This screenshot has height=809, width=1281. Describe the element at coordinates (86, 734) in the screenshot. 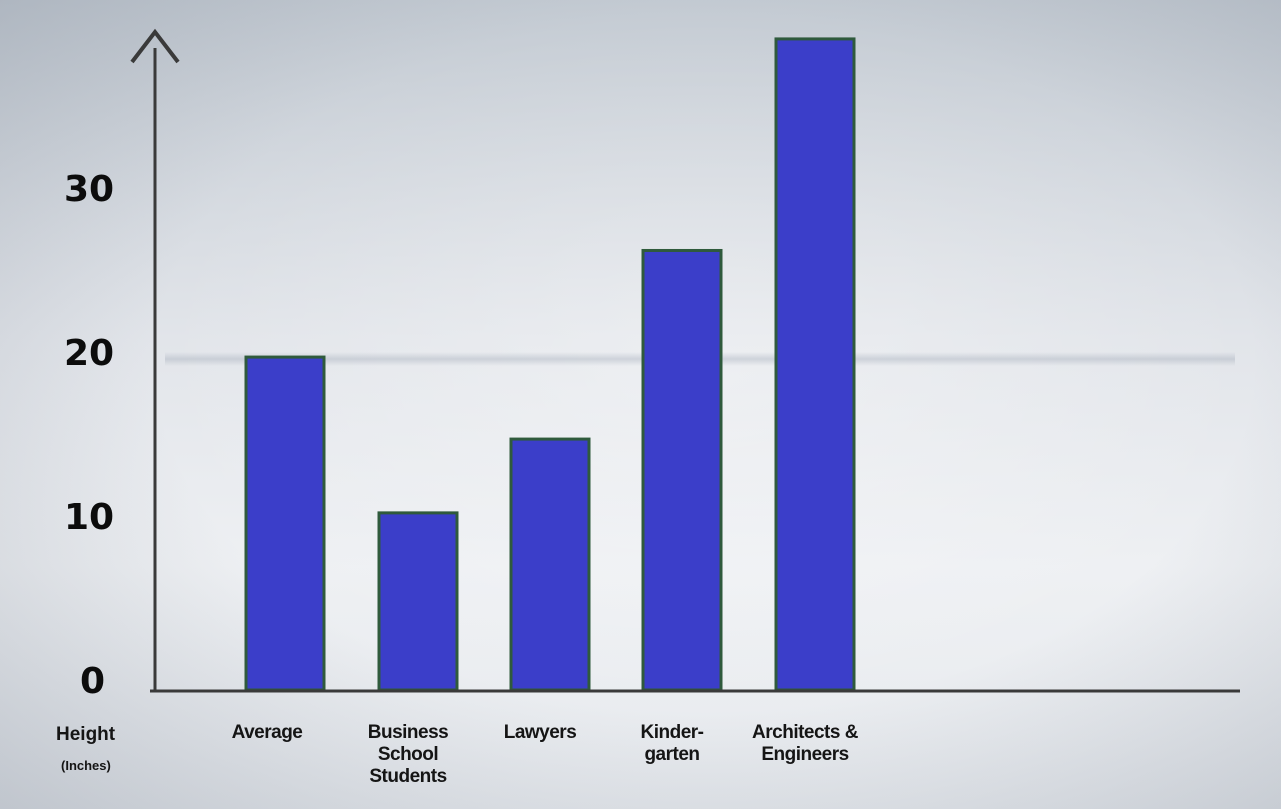

I see `y-axis-label-main: Height` at that location.